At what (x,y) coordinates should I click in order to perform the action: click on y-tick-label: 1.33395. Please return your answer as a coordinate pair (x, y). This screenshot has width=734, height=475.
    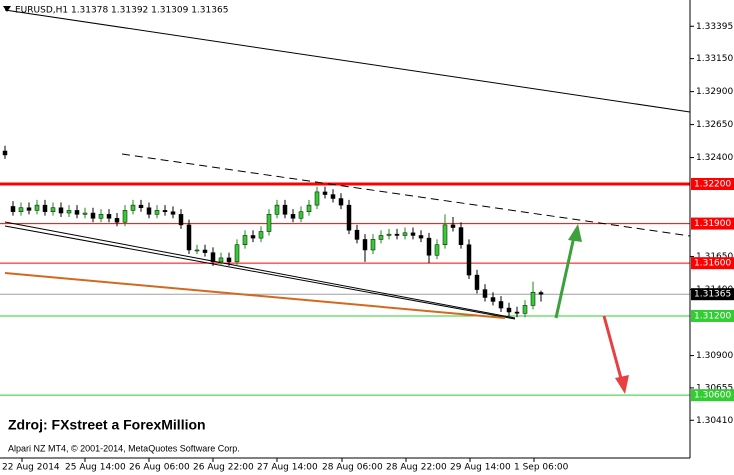
    Looking at the image, I should click on (714, 27).